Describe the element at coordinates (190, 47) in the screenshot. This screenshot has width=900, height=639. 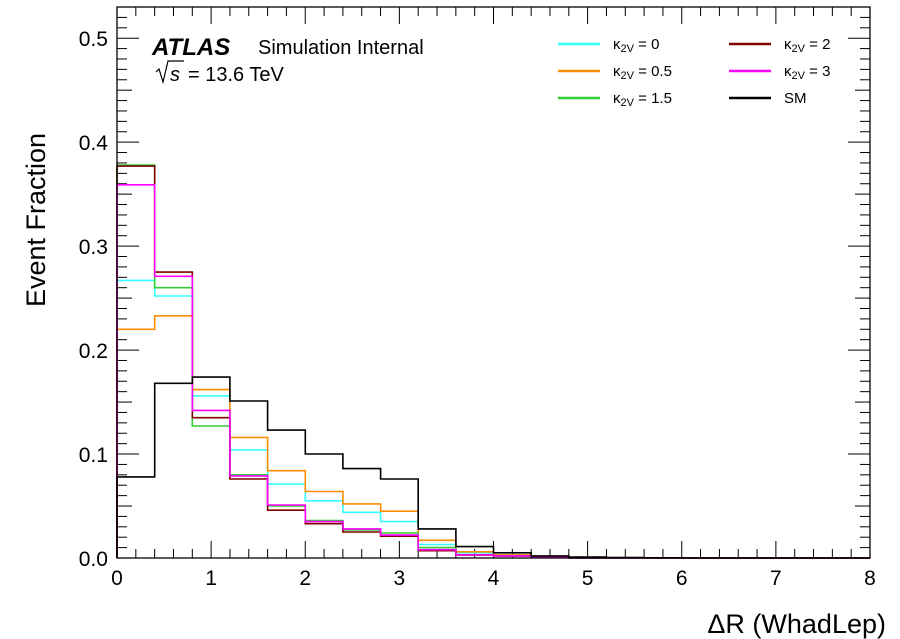
I see `atlas-label: ATLAS` at that location.